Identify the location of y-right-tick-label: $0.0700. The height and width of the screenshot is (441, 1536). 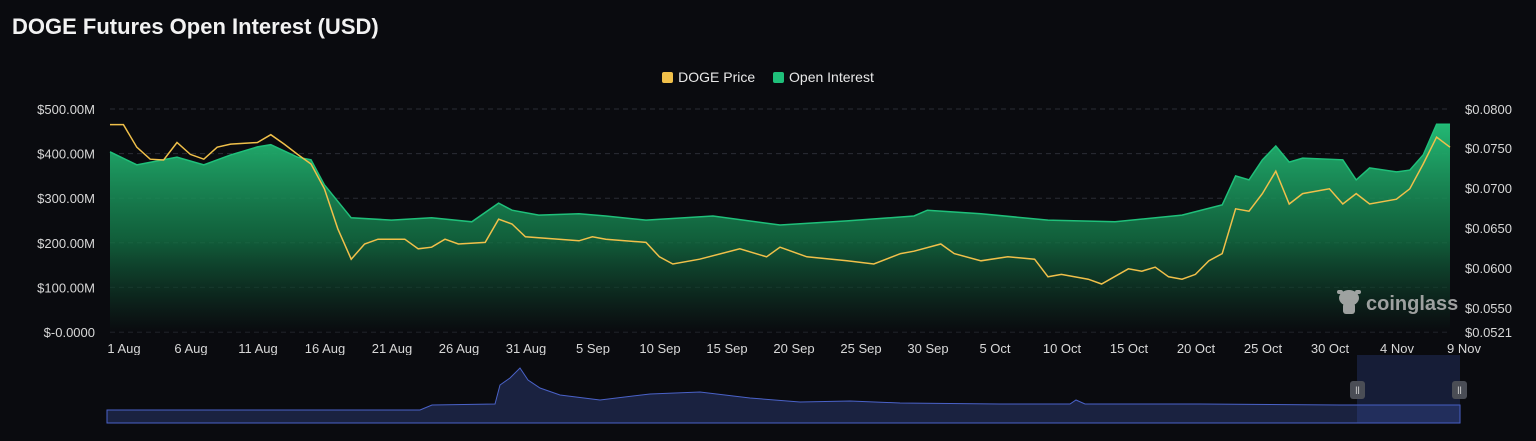
(1488, 188).